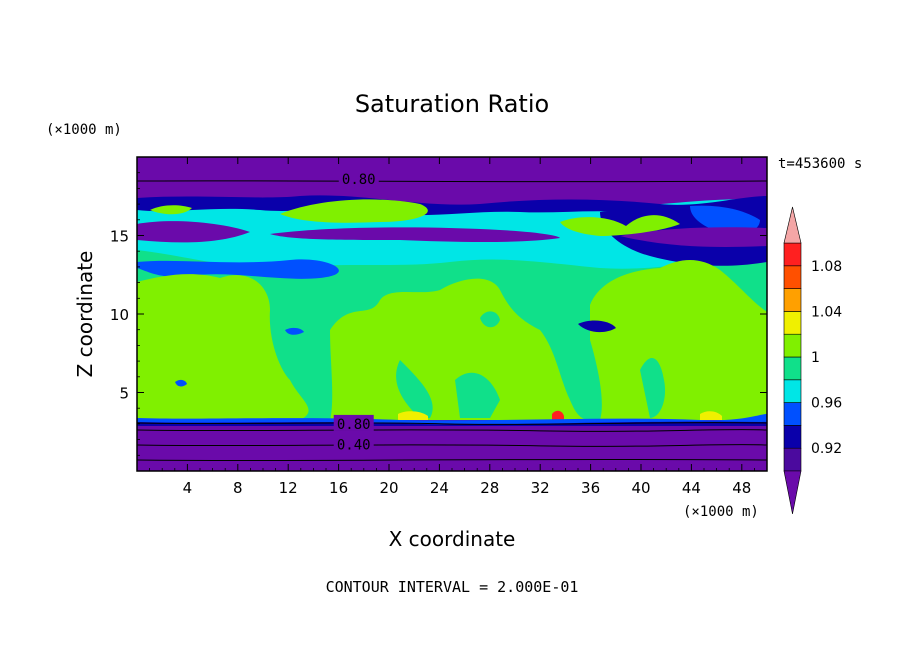 The image size is (904, 654). What do you see at coordinates (820, 164) in the screenshot?
I see `time-label: t=453600 s` at bounding box center [820, 164].